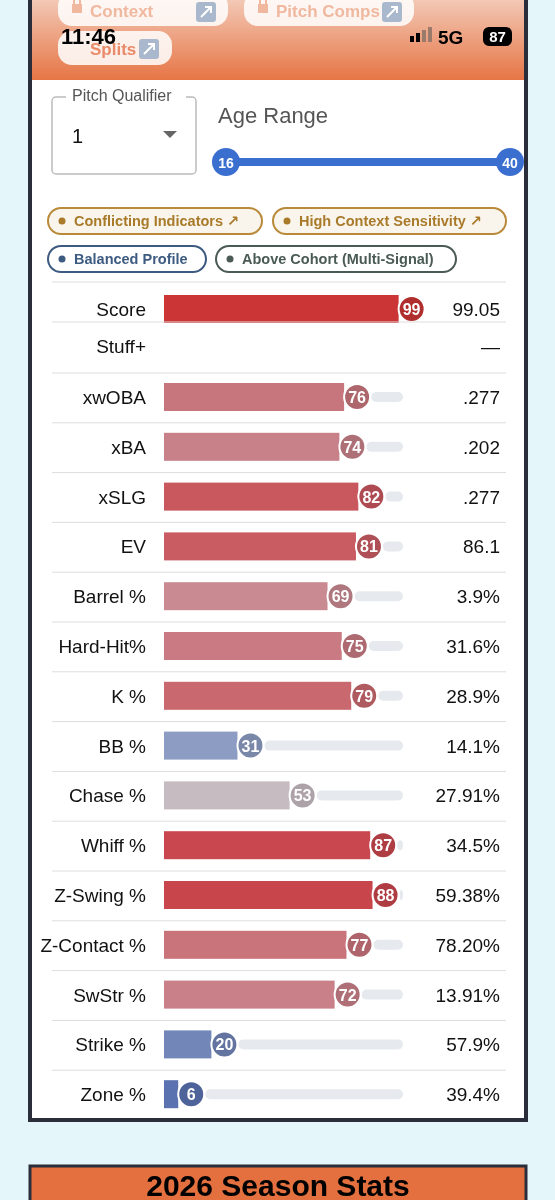  I want to click on y-tick-label: xSLG, so click(122, 497).